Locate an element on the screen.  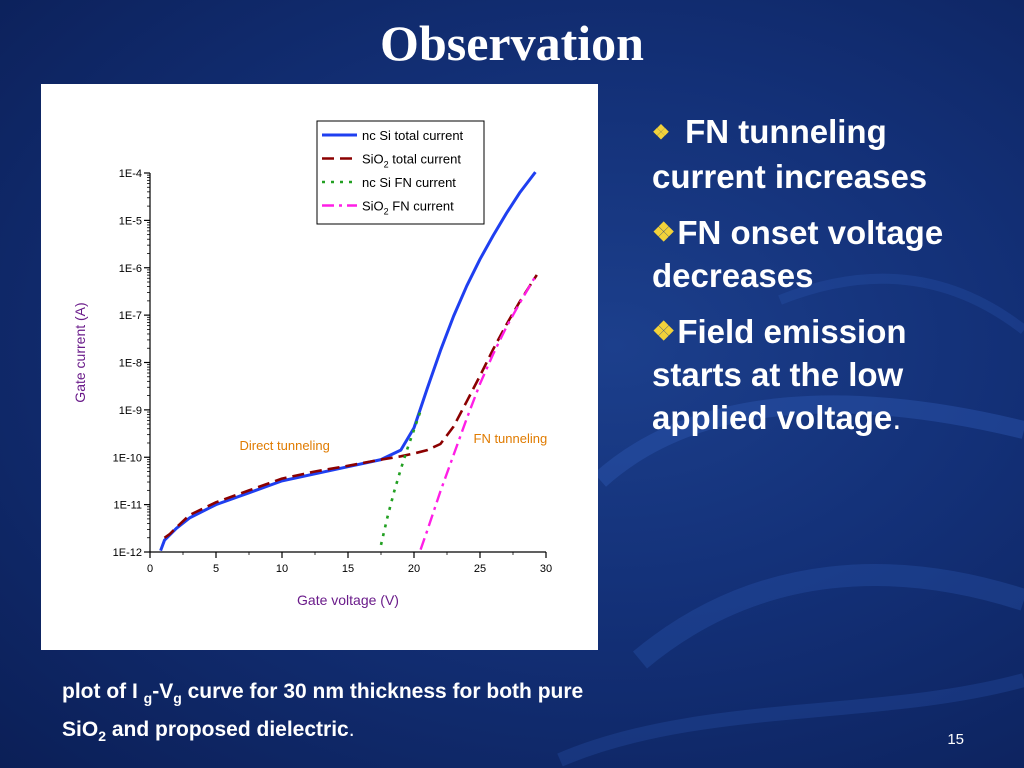
legend-box is located at coordinates (400, 172).